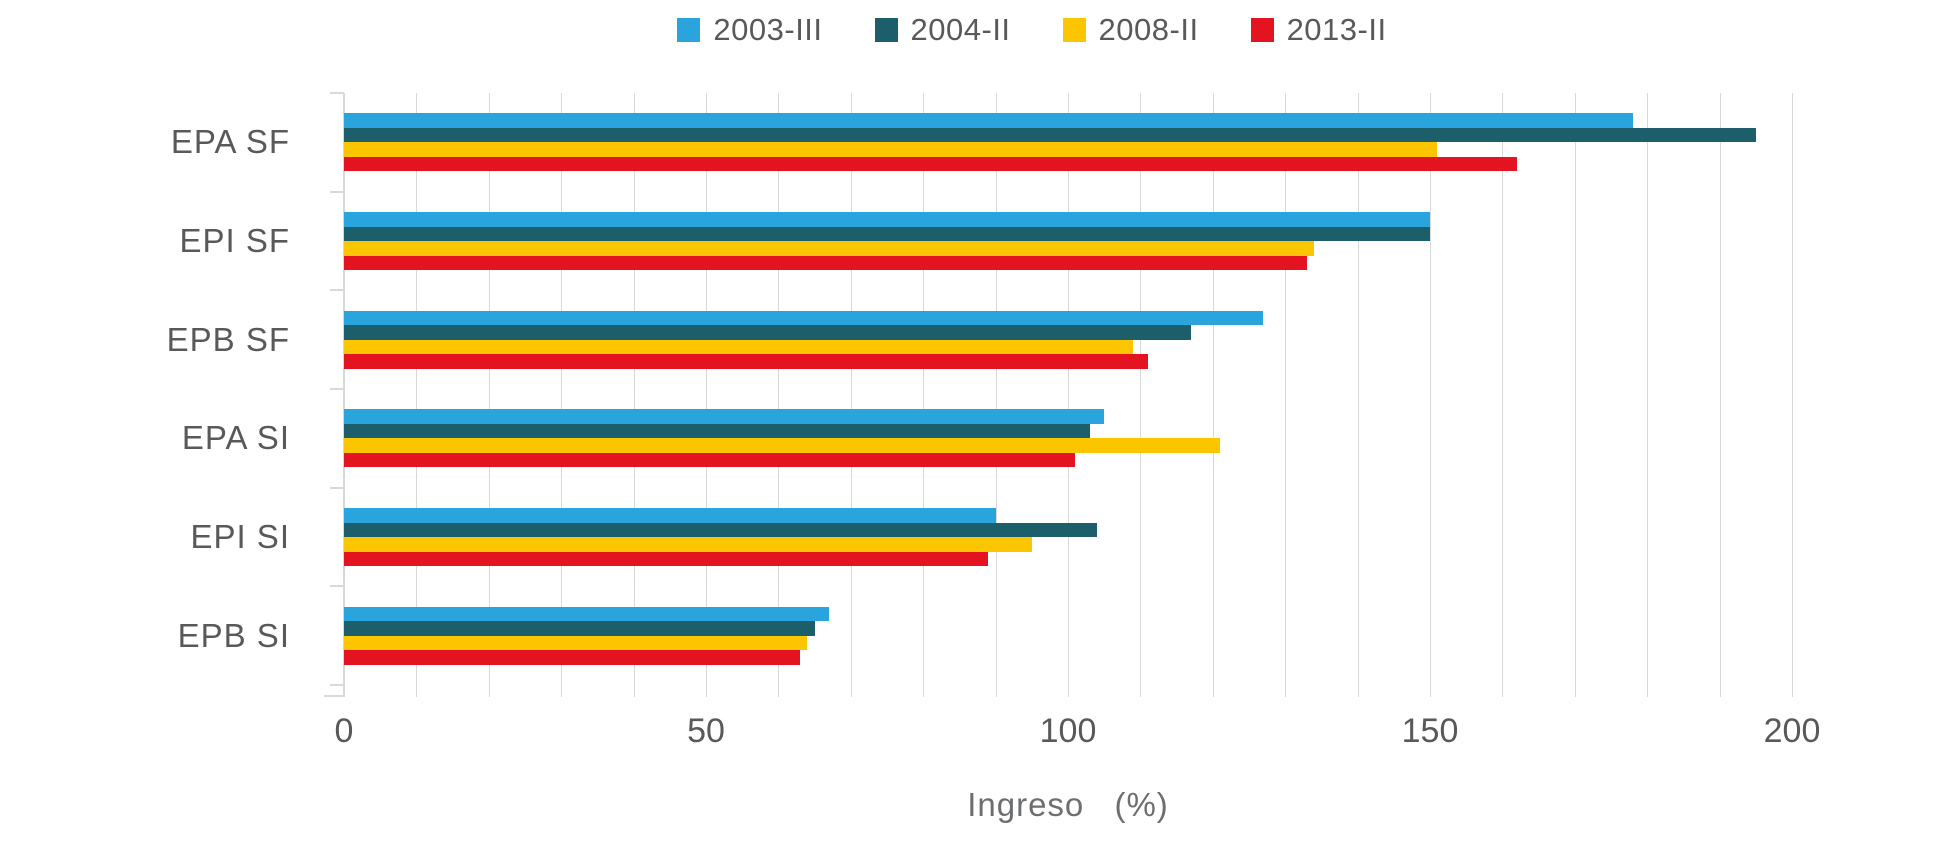  I want to click on legend-swatch-2004-II, so click(886, 30).